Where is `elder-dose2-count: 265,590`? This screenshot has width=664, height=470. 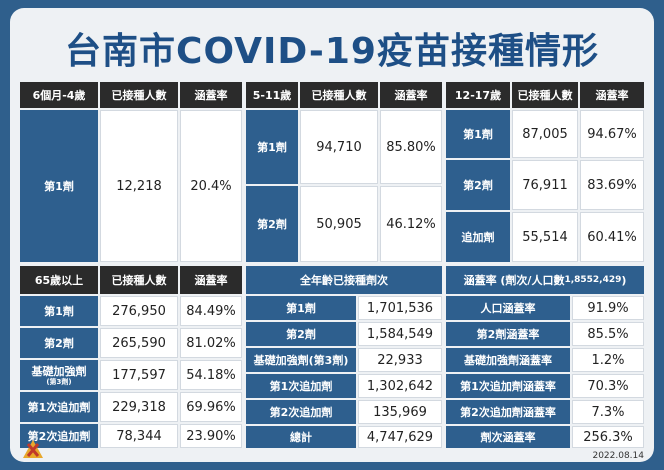
elder-dose2-count: 265,590 is located at coordinates (139, 343).